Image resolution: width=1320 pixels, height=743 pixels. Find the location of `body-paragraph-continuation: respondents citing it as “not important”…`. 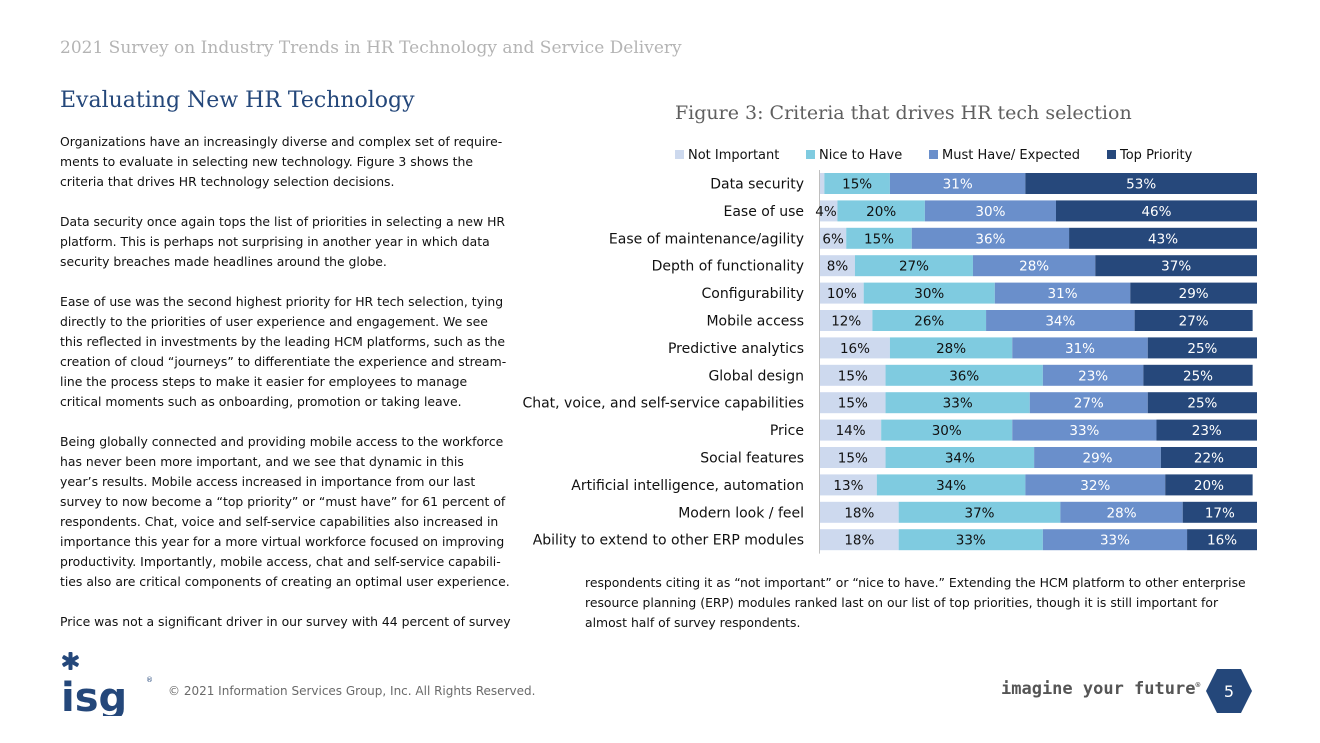

body-paragraph-continuation: respondents citing it as “not important”… is located at coordinates (915, 602).